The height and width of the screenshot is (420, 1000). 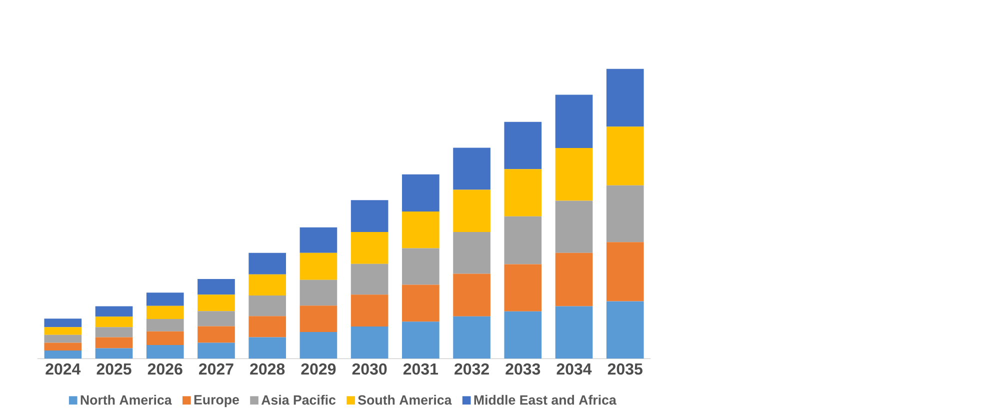 I want to click on x-tick-label: 2029, so click(x=318, y=369).